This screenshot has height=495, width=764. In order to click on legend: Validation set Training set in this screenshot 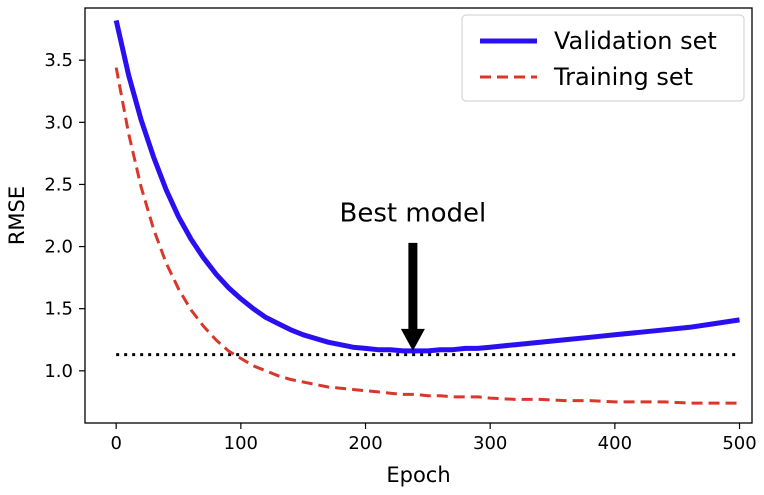, I will do `click(603, 58)`.